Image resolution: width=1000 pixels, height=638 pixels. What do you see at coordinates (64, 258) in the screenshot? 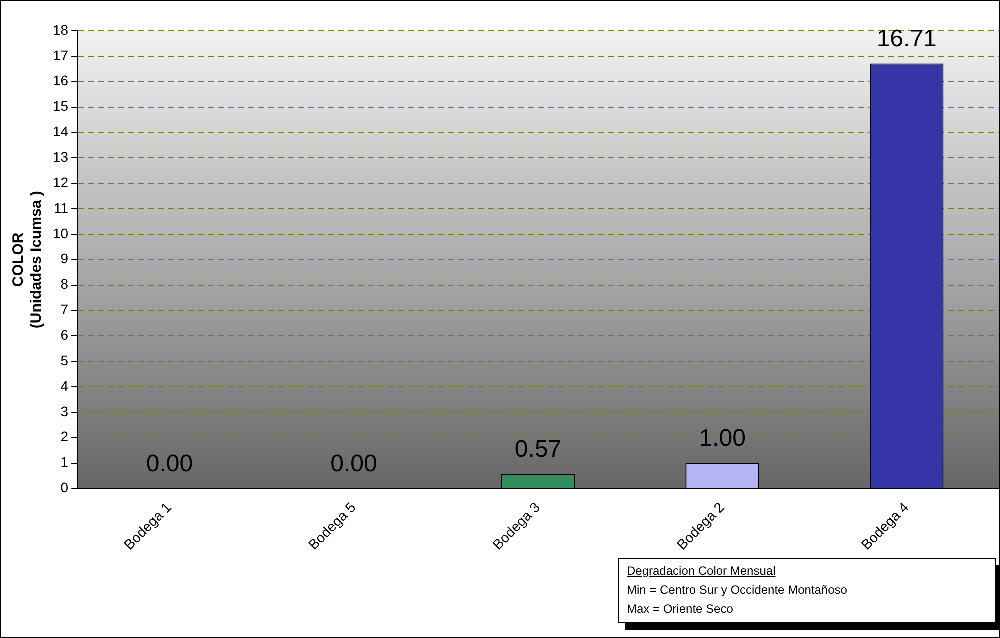
I see `y-tick-label: 9` at bounding box center [64, 258].